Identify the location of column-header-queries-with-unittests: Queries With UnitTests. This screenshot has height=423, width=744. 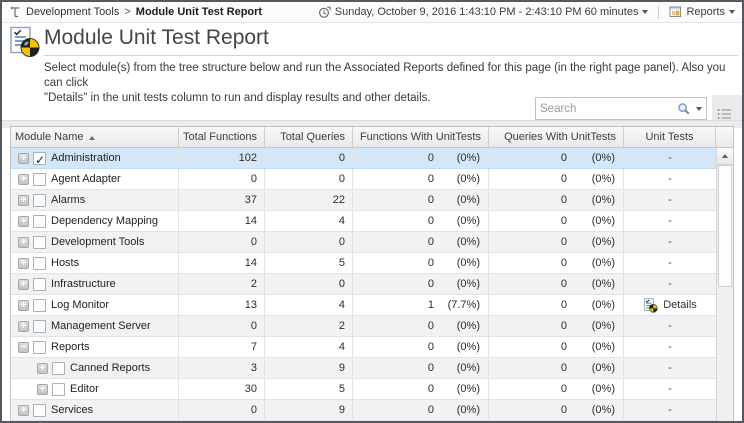
(556, 137).